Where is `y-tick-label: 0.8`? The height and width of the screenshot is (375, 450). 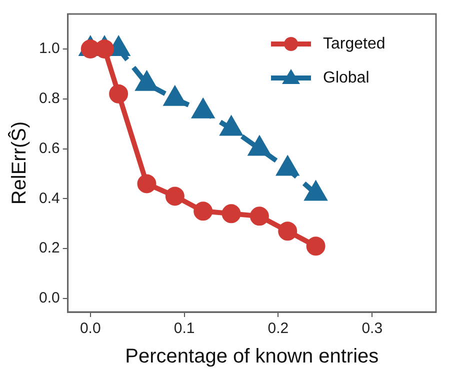 y-tick-label: 0.8 is located at coordinates (49, 98).